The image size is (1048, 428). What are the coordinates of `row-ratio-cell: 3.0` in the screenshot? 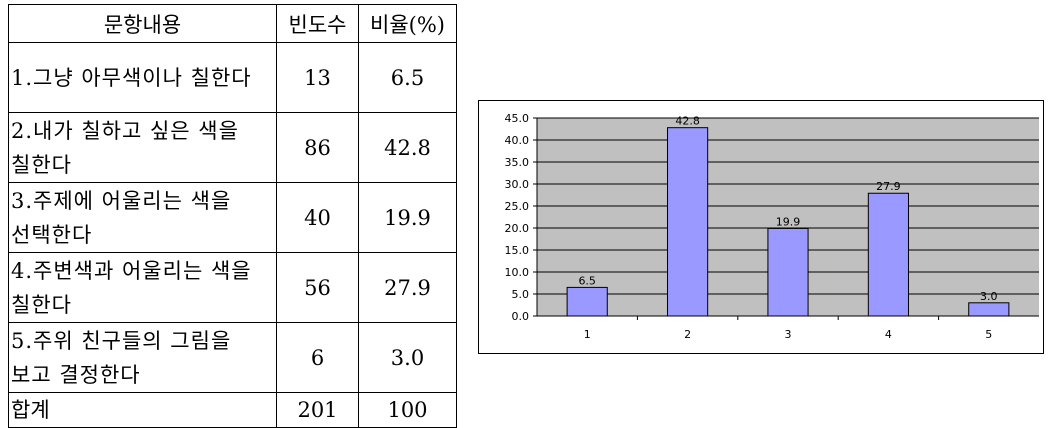 It's located at (407, 357).